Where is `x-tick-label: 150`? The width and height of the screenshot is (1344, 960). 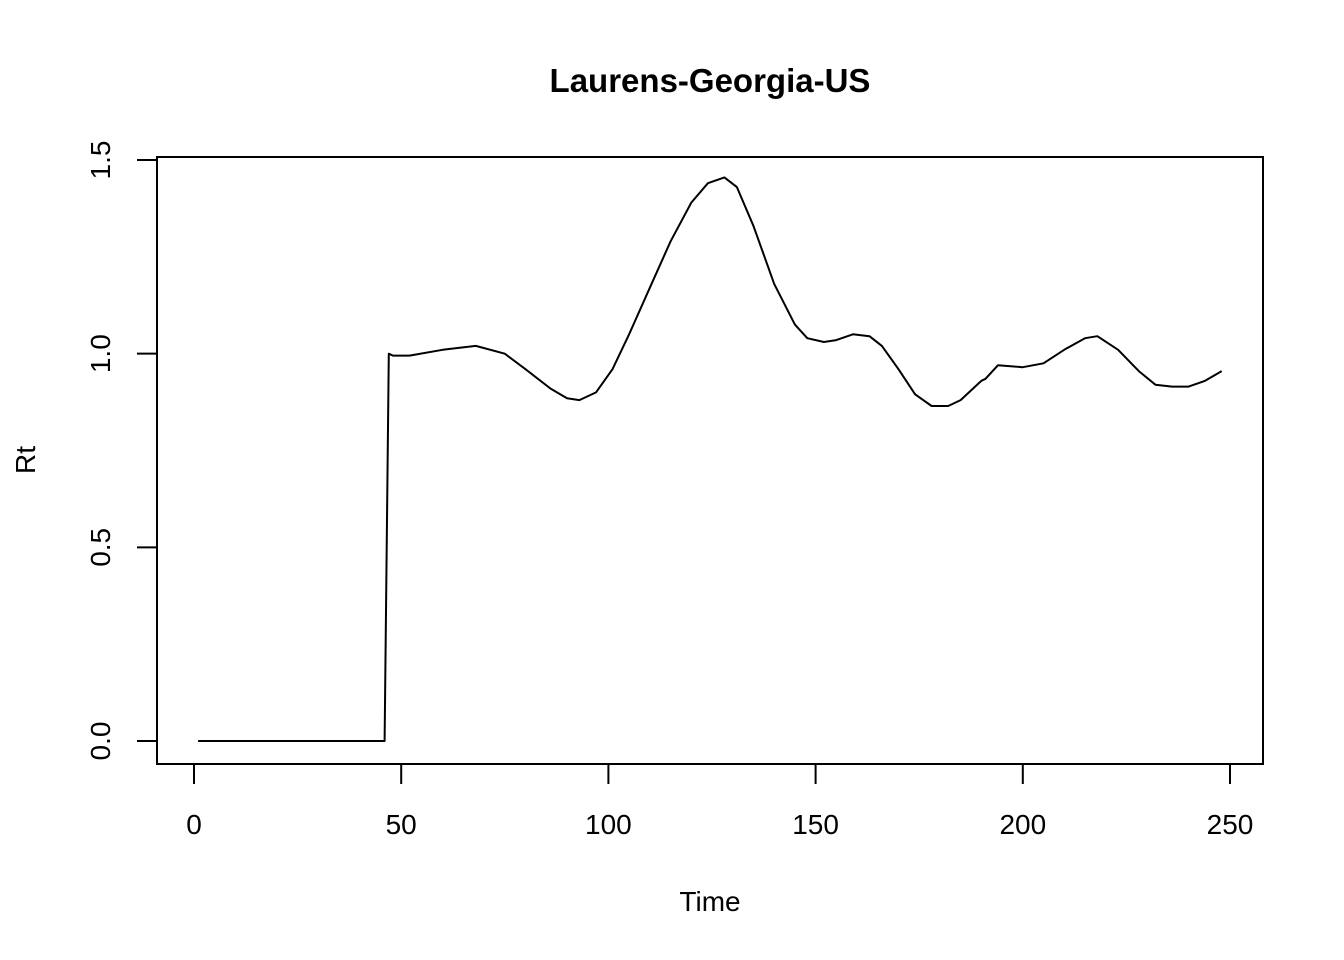 x-tick-label: 150 is located at coordinates (815, 824).